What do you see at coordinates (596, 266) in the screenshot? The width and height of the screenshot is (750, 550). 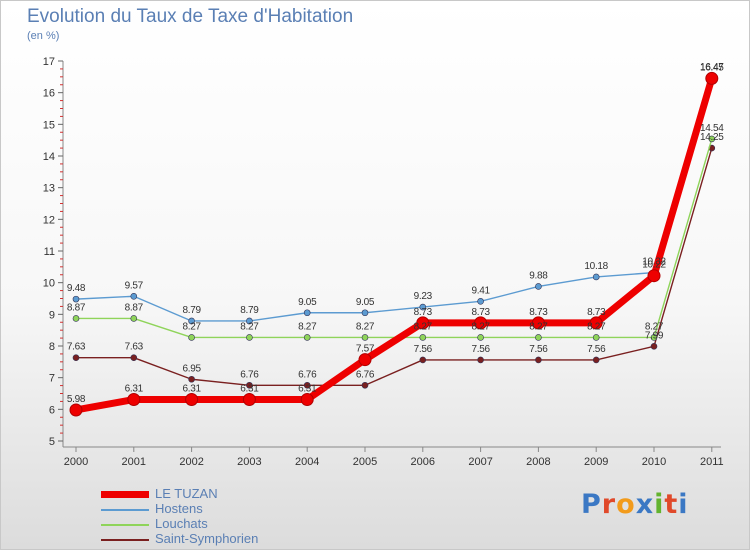 I see `data-label-hostens: 10.18` at bounding box center [596, 266].